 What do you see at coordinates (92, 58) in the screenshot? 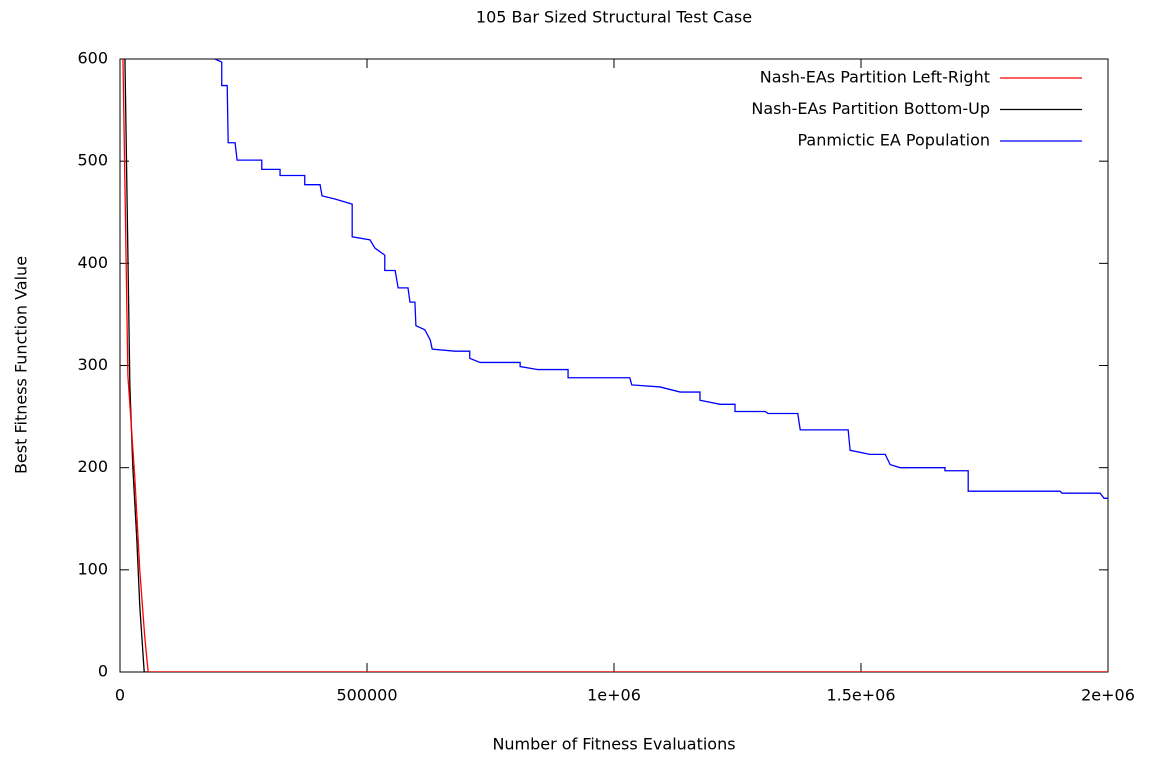
I see `y-tick-label: 600` at bounding box center [92, 58].